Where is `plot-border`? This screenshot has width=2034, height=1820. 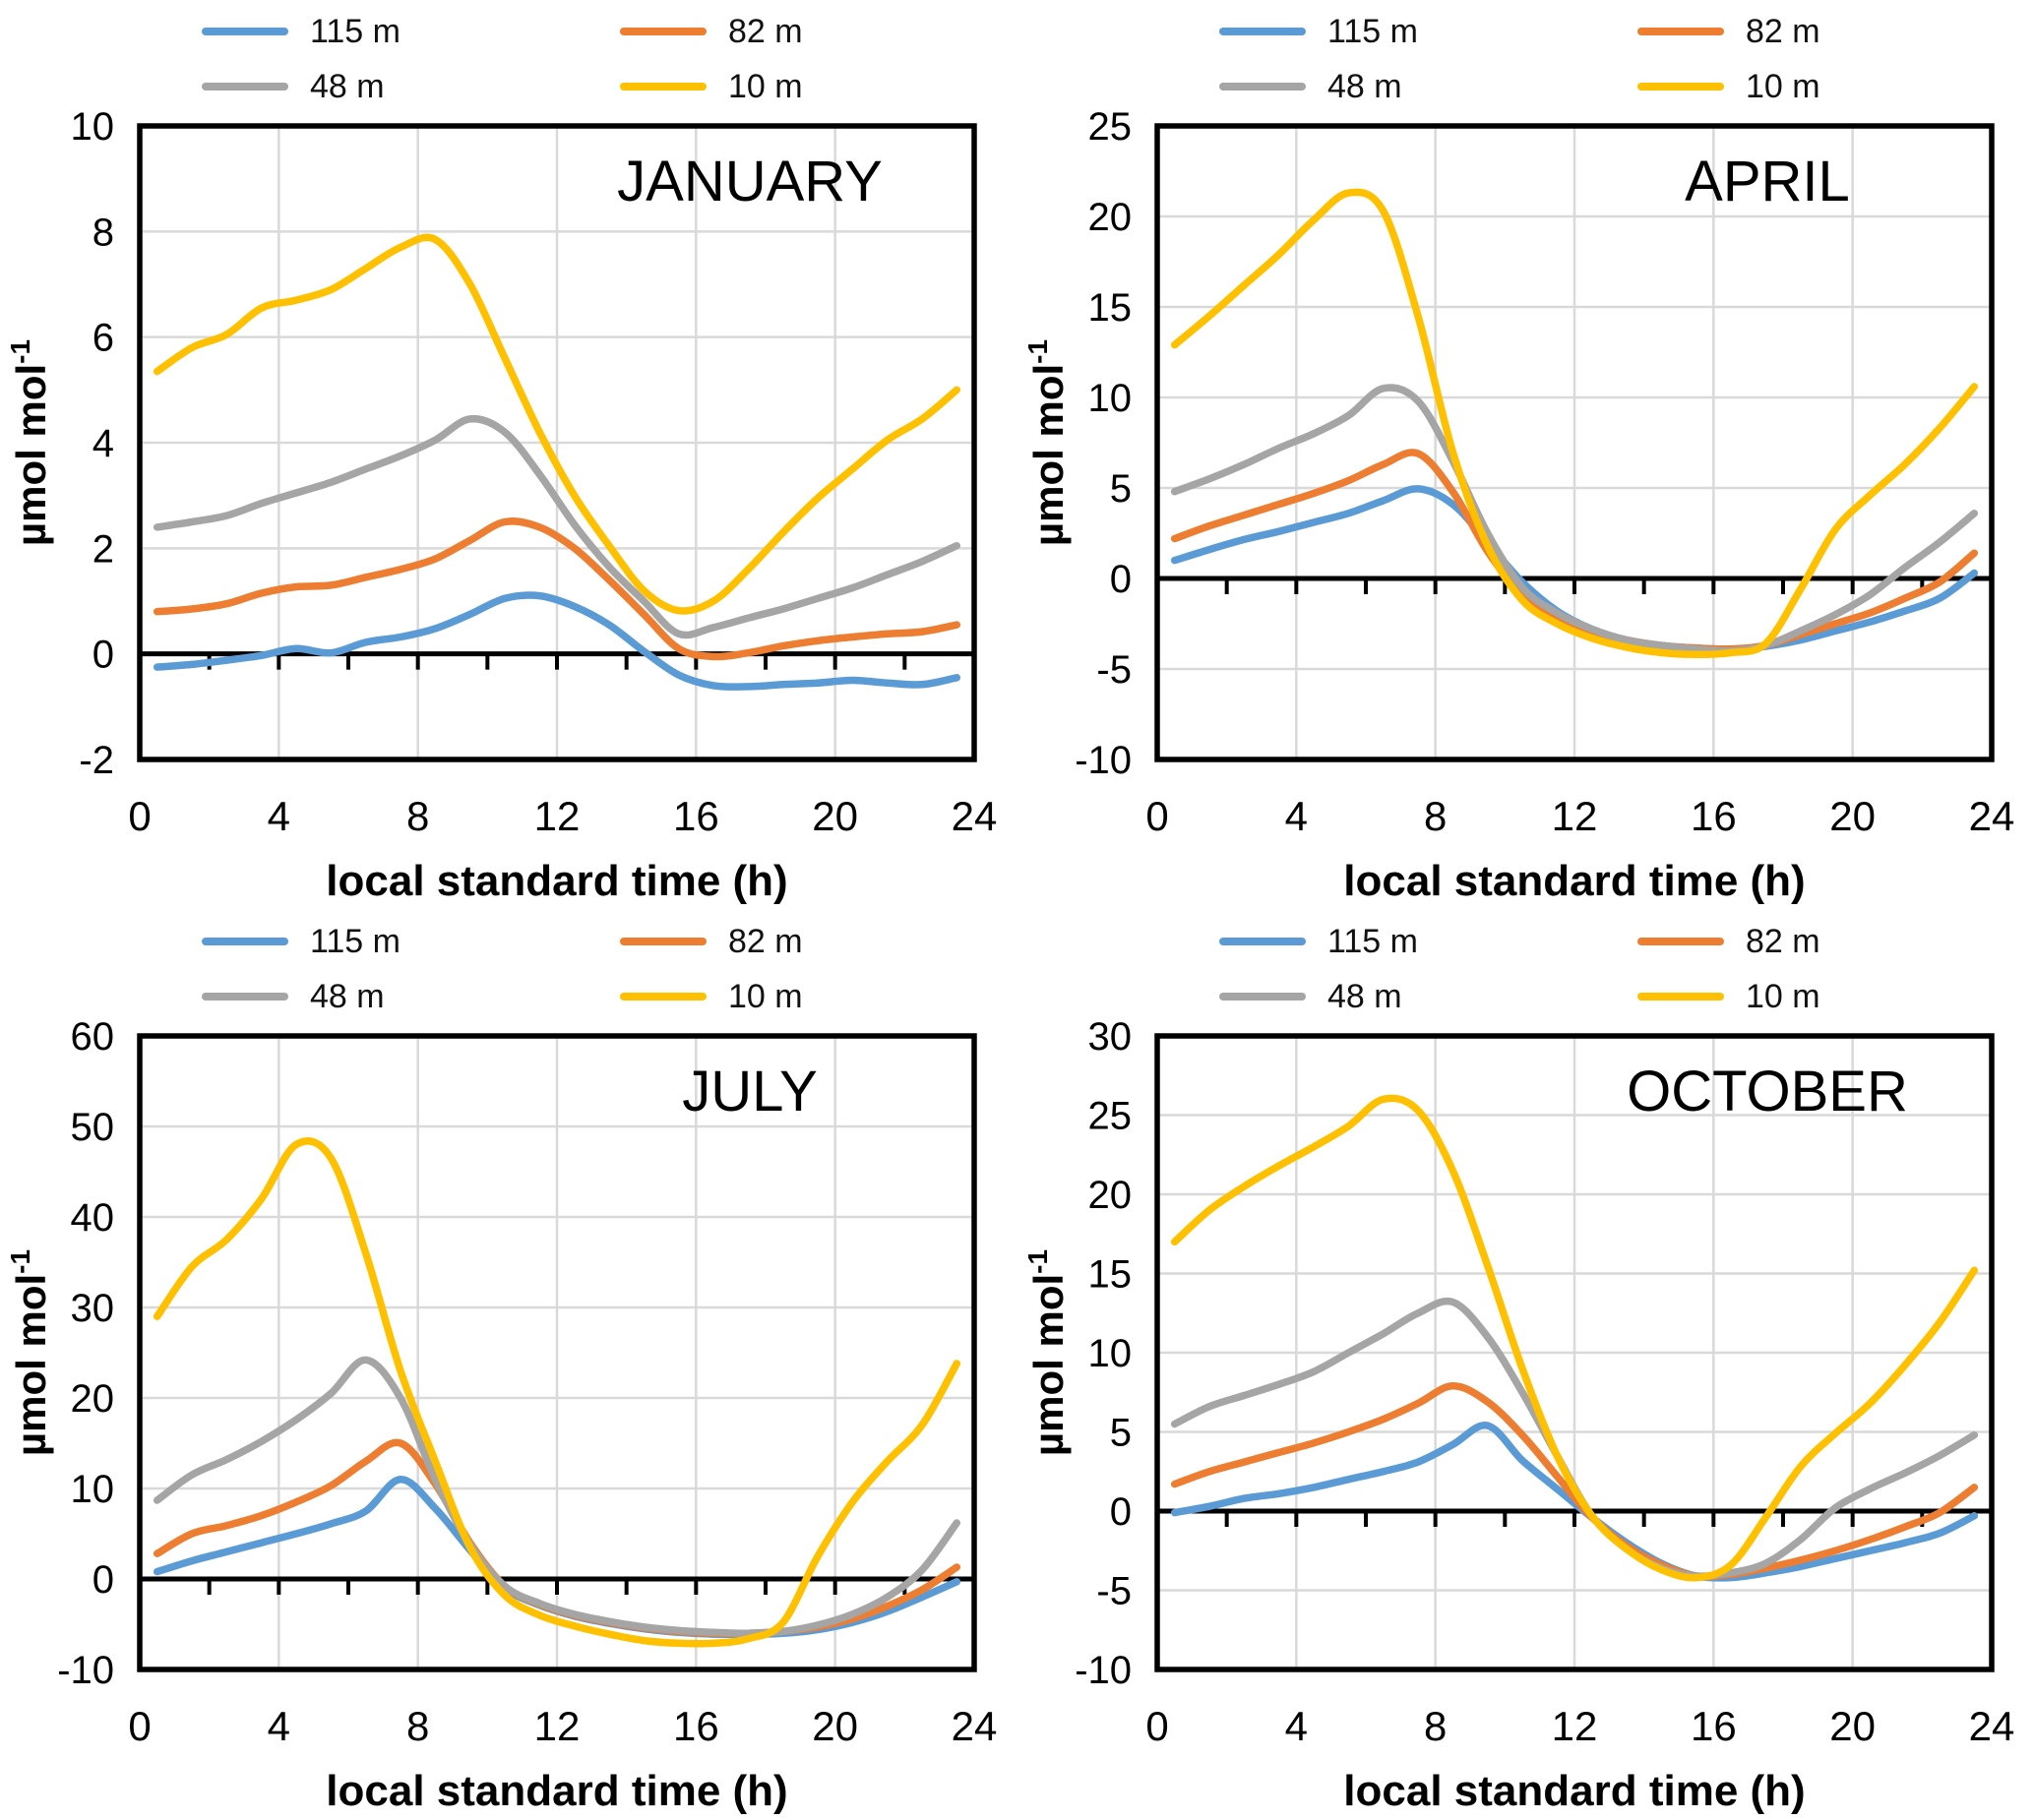
plot-border is located at coordinates (1574, 442).